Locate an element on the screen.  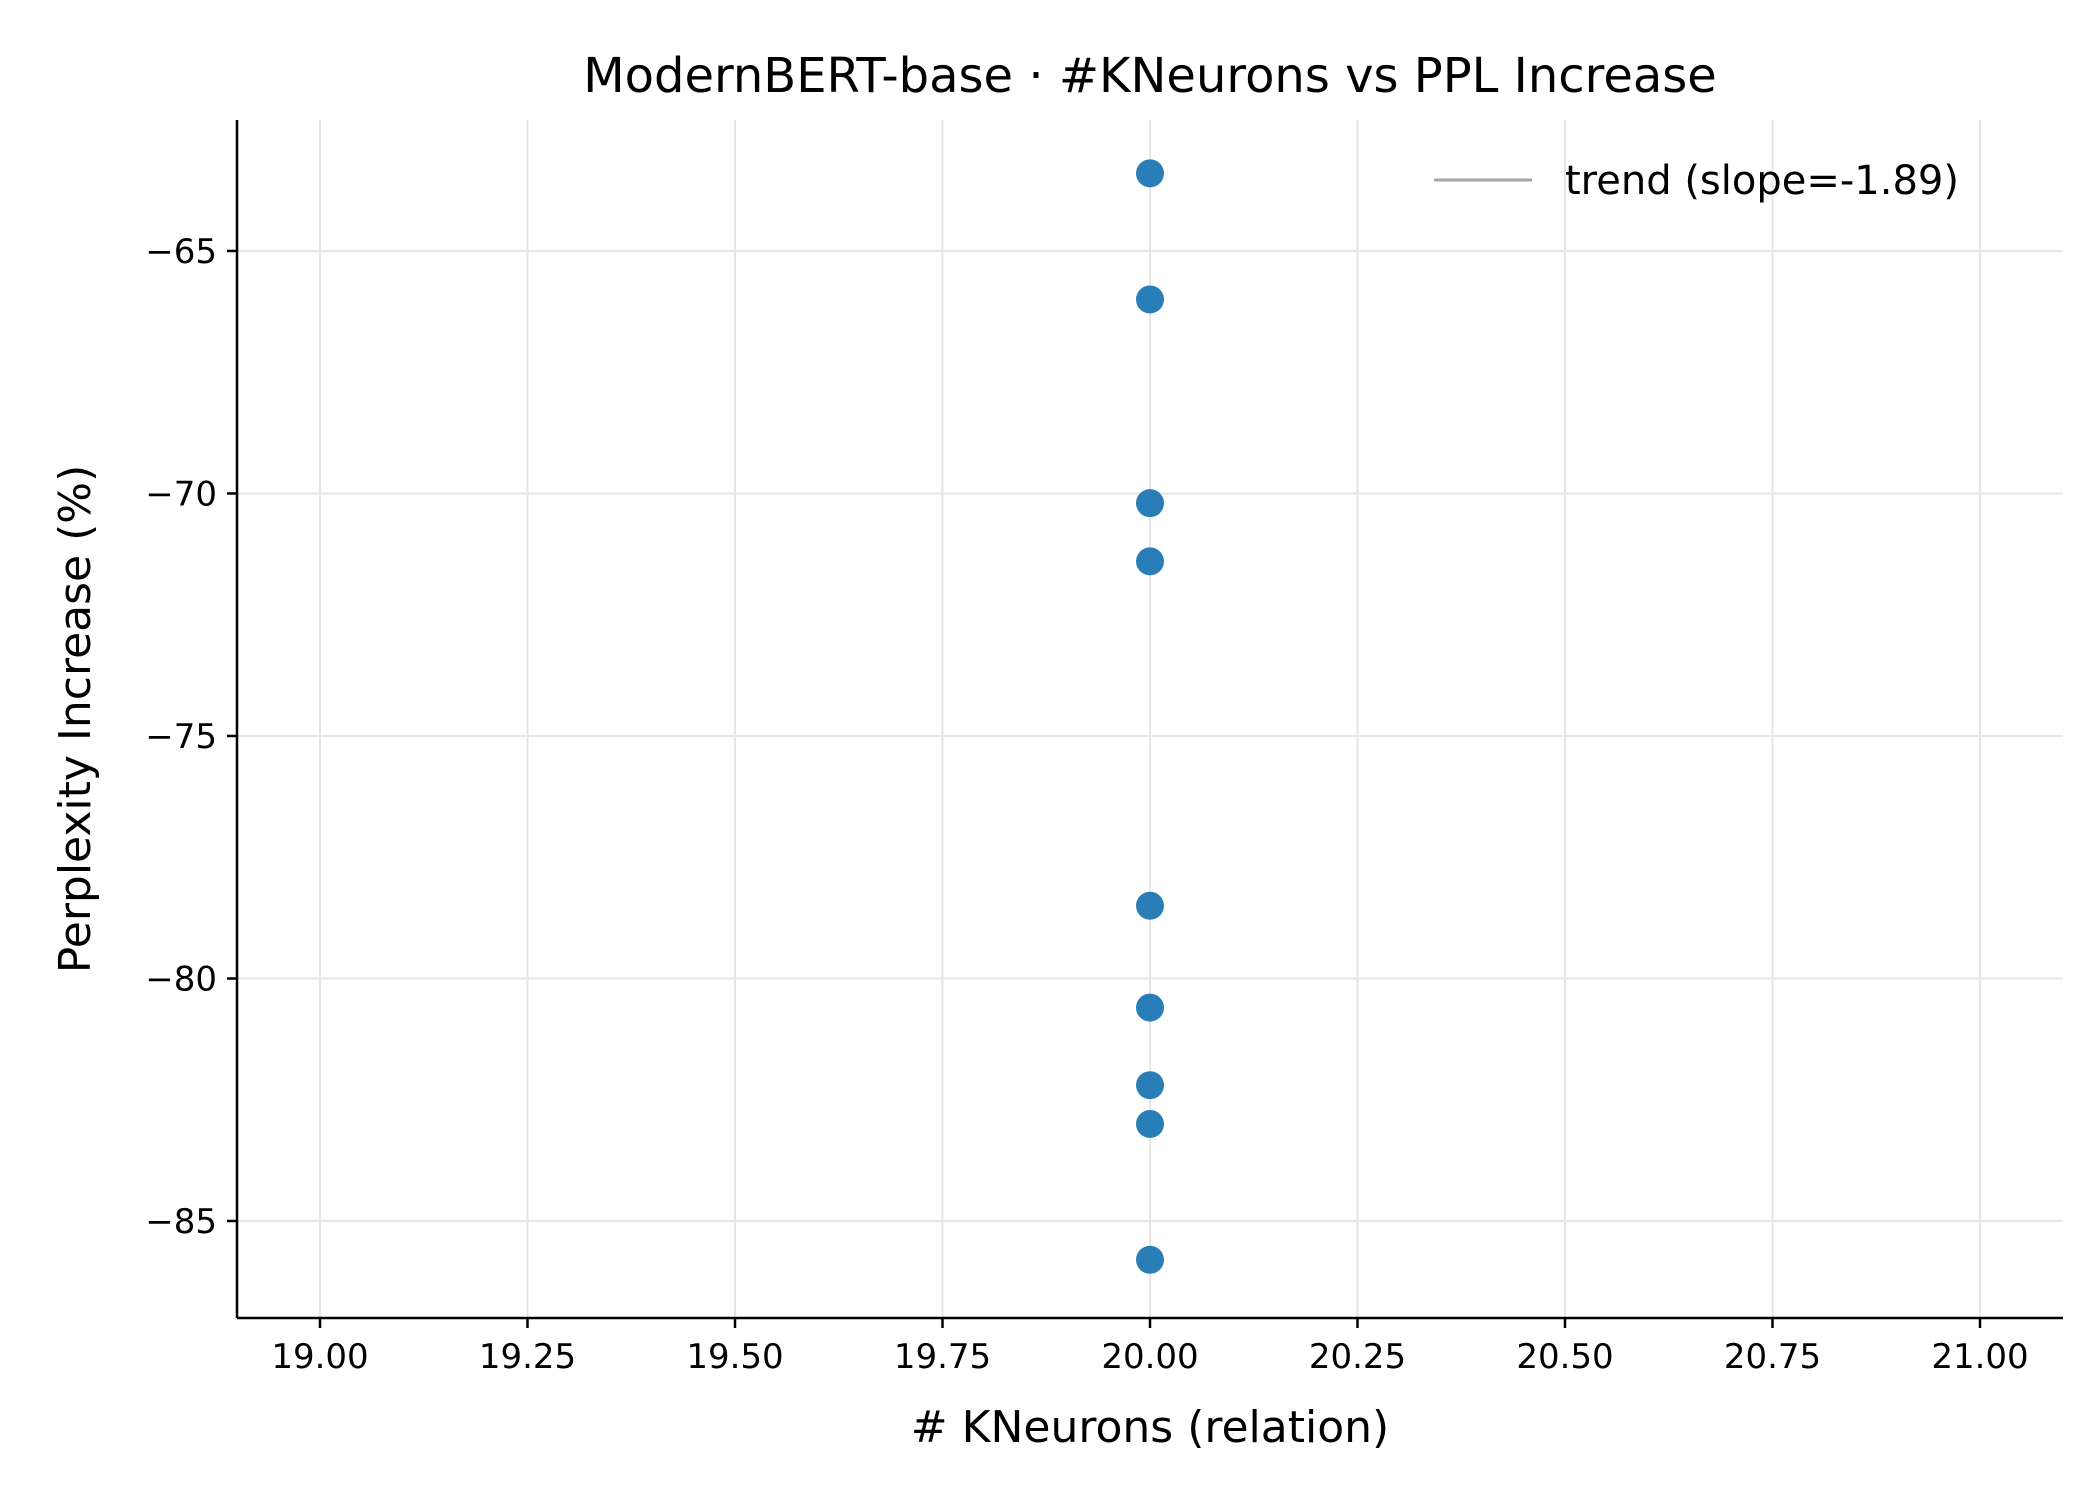
x-axis-label: # KNeurons (relation) is located at coordinates (1150, 1427).